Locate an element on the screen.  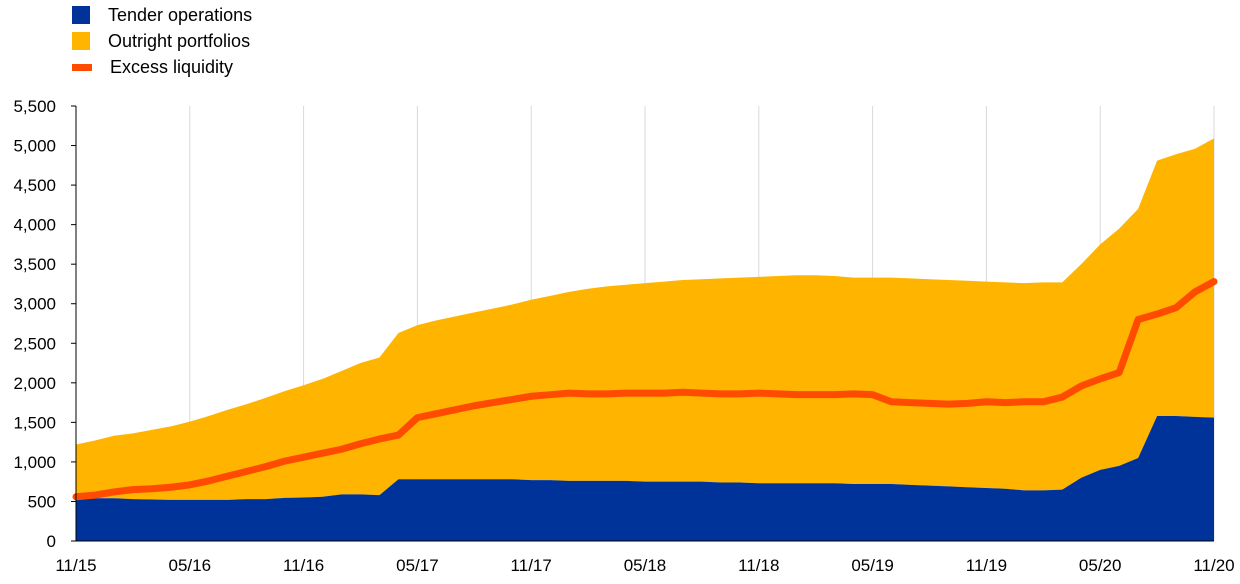
legend-swatch-tender is located at coordinates (81, 15).